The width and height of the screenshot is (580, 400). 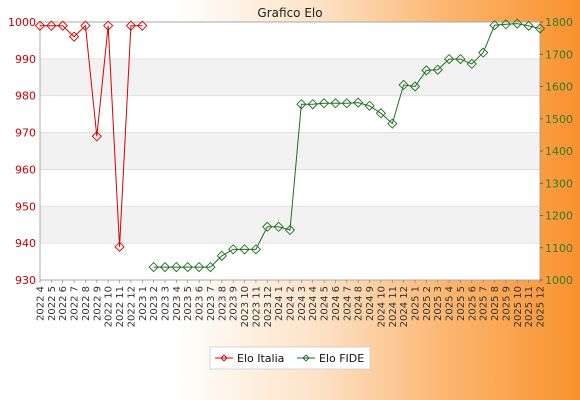 I want to click on x-tick-label: 2023 2, so click(x=154, y=303).